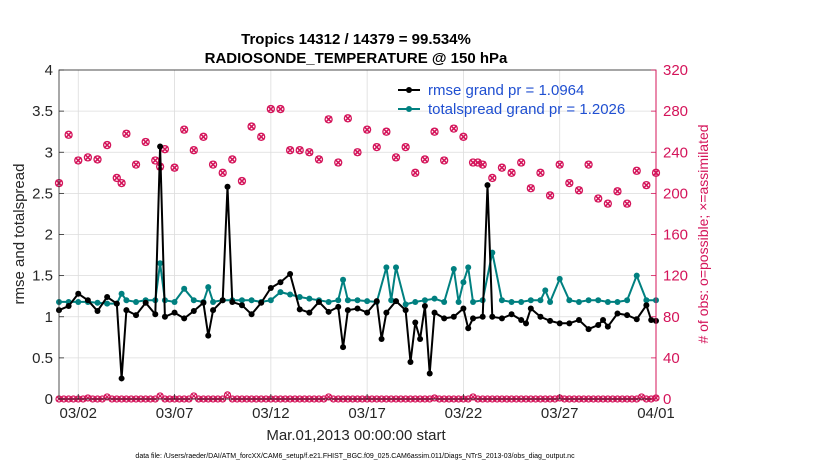 This screenshot has width=830, height=470. Describe the element at coordinates (356, 58) in the screenshot. I see `chart-subtitle: RADIOSONDE_TEMPERATURE @ 150 hPa` at that location.